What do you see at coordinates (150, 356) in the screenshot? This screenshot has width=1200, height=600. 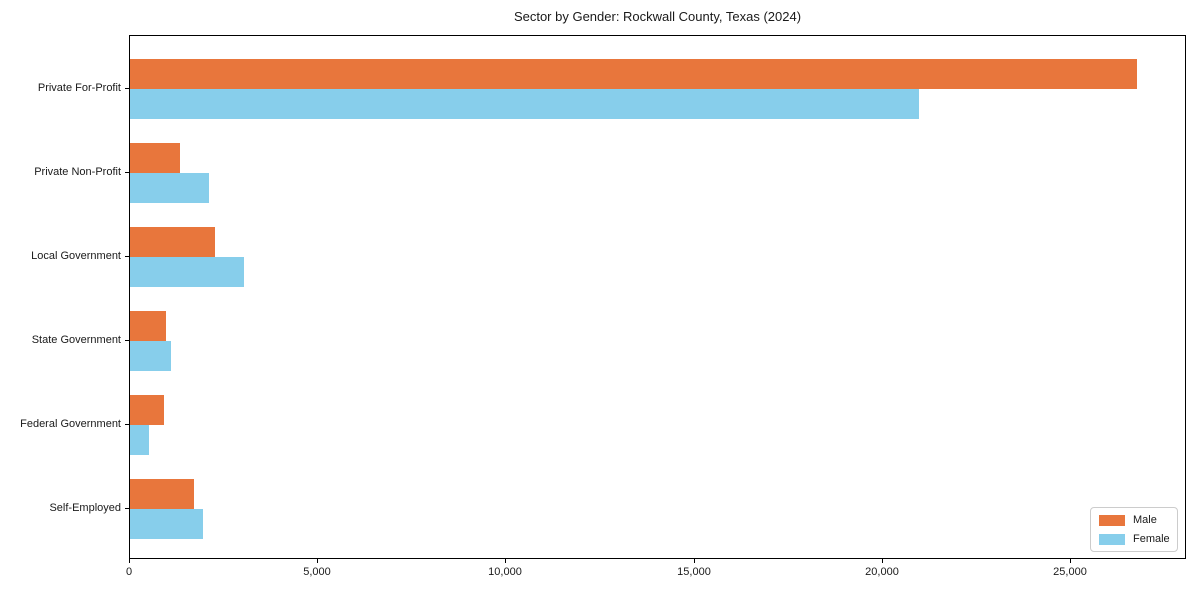 I see `bar-female-state-government` at bounding box center [150, 356].